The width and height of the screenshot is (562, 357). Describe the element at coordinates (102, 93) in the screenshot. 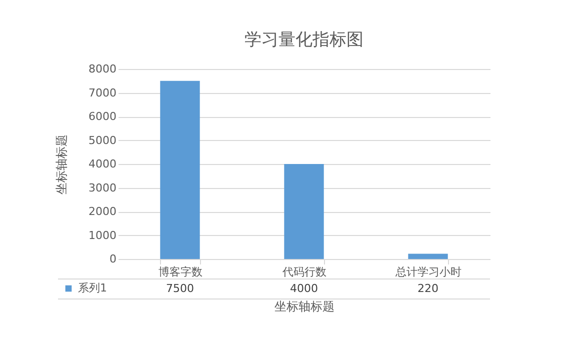

I see `y-tick-label: 7000` at that location.